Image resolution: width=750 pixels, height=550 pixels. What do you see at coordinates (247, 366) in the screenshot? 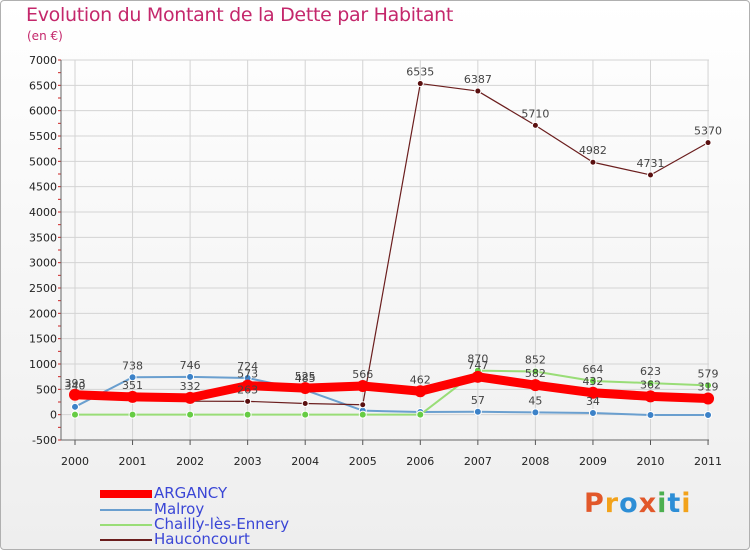
I see `data-label-malroy: 724` at bounding box center [247, 366].